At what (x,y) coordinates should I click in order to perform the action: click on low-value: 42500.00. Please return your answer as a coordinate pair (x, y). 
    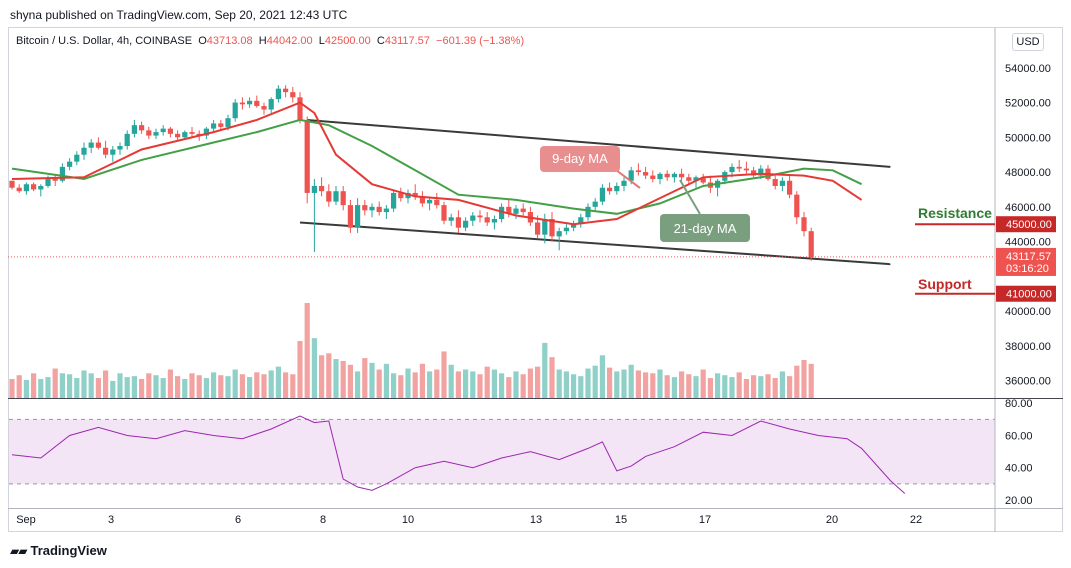
    Looking at the image, I should click on (347, 41).